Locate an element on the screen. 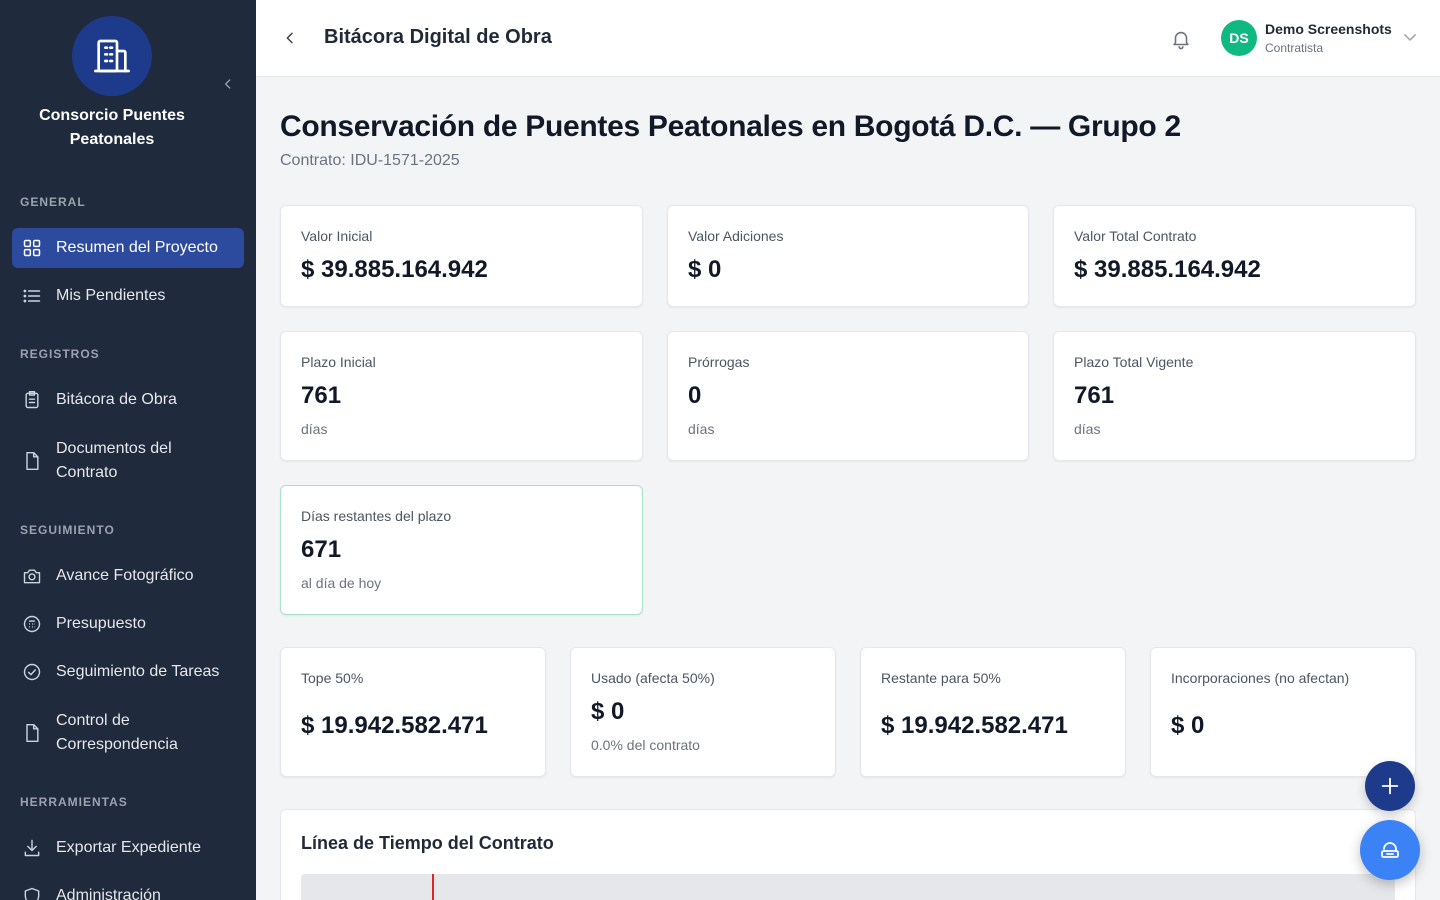 The height and width of the screenshot is (900, 1440). app-title: Bitácora Digital de Obra is located at coordinates (438, 37).